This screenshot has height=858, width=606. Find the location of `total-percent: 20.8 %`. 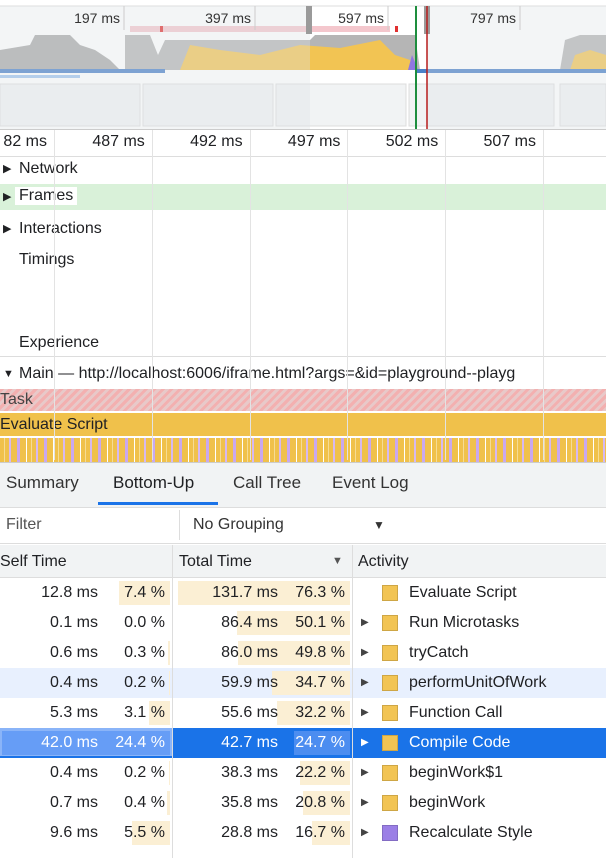

total-percent: 20.8 % is located at coordinates (320, 802).